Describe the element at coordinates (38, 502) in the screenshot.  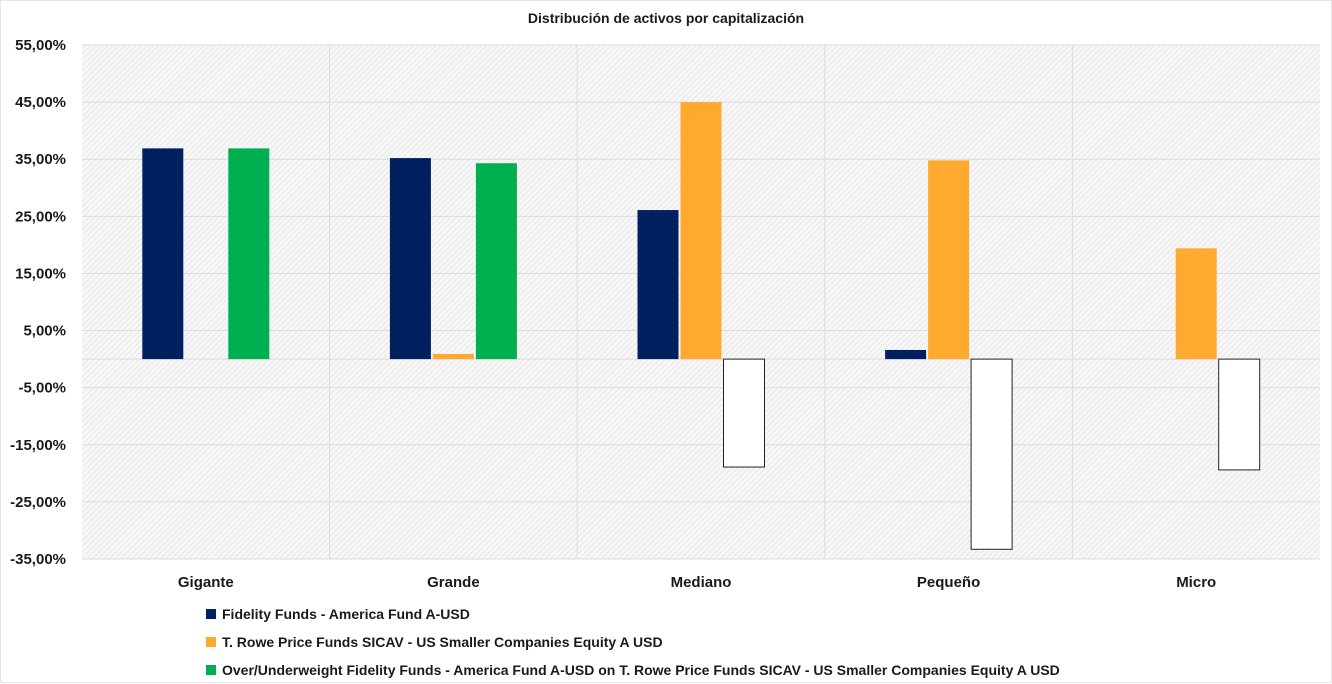
I see `y-tick-label: -25,00%` at that location.